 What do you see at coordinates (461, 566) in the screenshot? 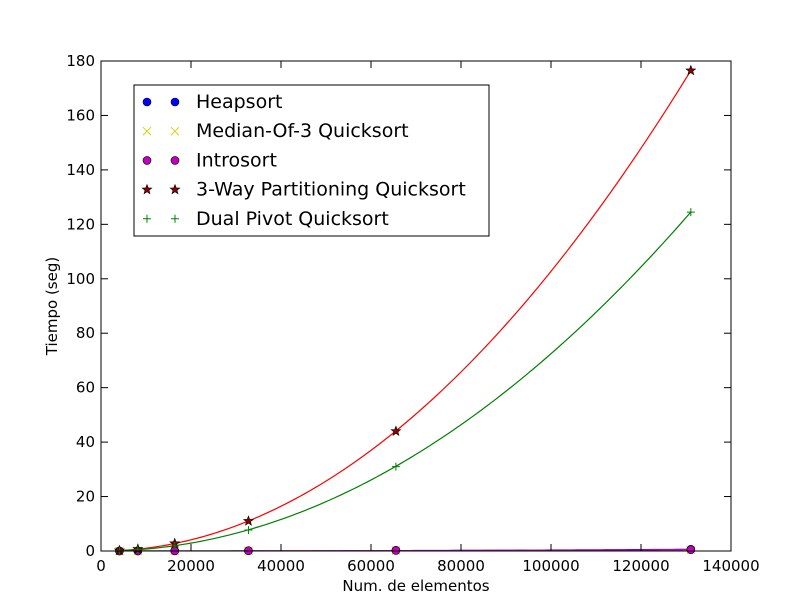
I see `x-tick-label: 80000` at bounding box center [461, 566].